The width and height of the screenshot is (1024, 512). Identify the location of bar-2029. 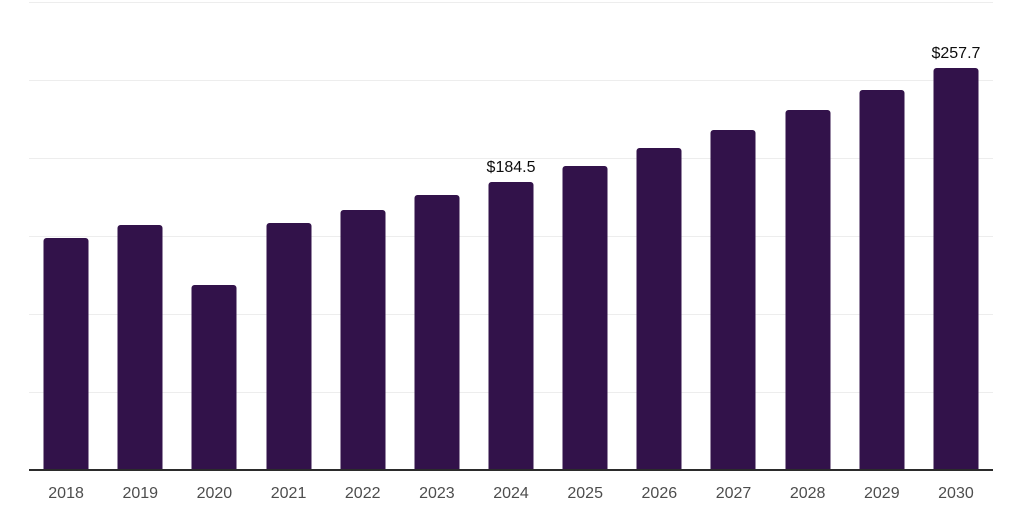
(882, 279).